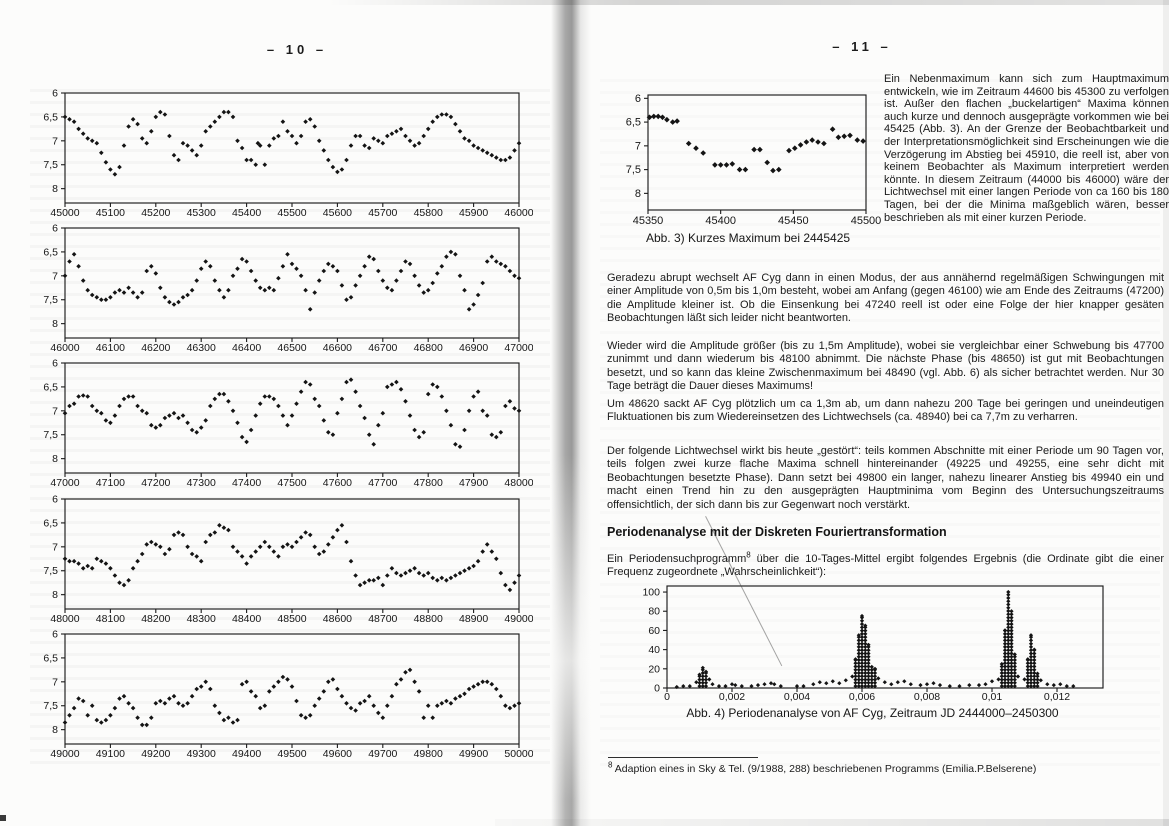 This screenshot has width=1169, height=826. I want to click on svg-text: 47900, so click(473, 483).